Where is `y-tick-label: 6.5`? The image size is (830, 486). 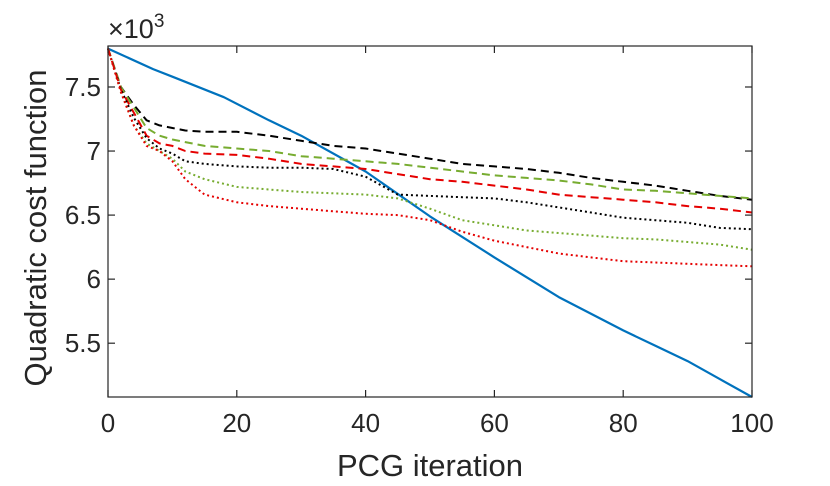
y-tick-label: 6.5 is located at coordinates (83, 215).